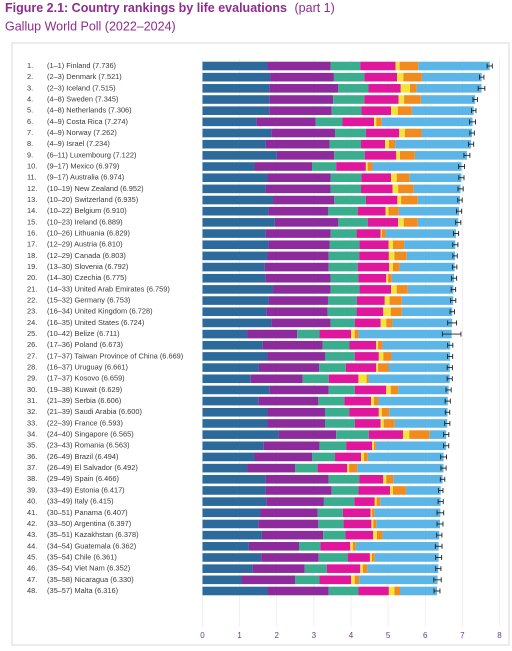 This screenshot has height=651, width=512. Describe the element at coordinates (84, 389) in the screenshot. I see `category-label: (19–38) Kuwait (6.629)` at that location.